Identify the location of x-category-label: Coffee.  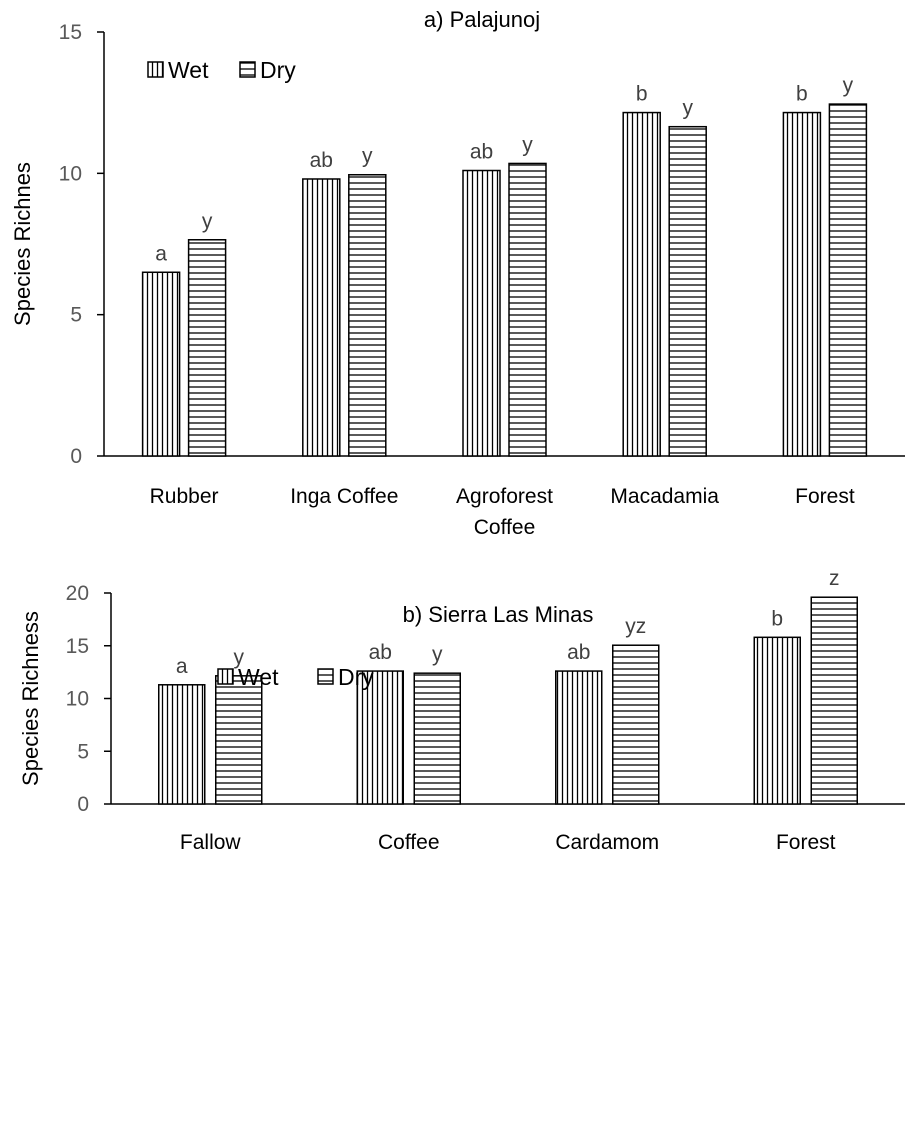
(409, 842).